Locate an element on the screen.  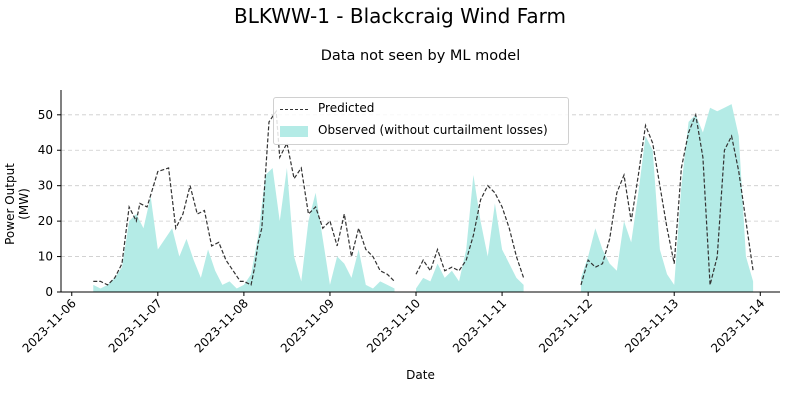
x-tick-label: 2023-11-11 is located at coordinates (479, 325).